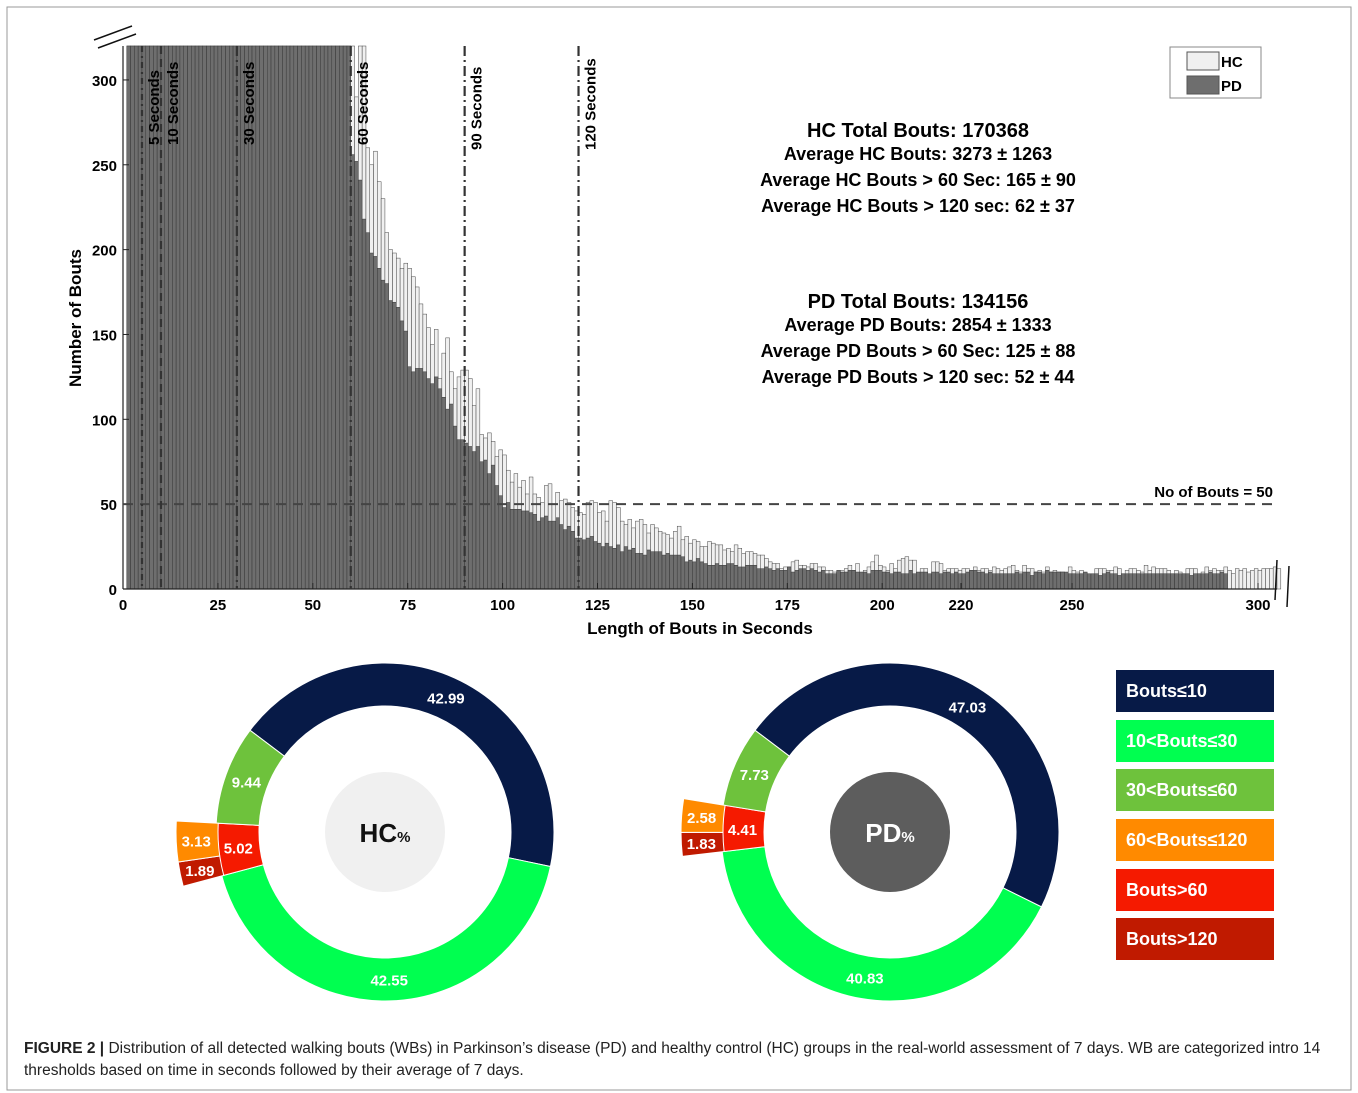  I want to click on reference-line-label: No of Bouts = 50, so click(1213, 492).